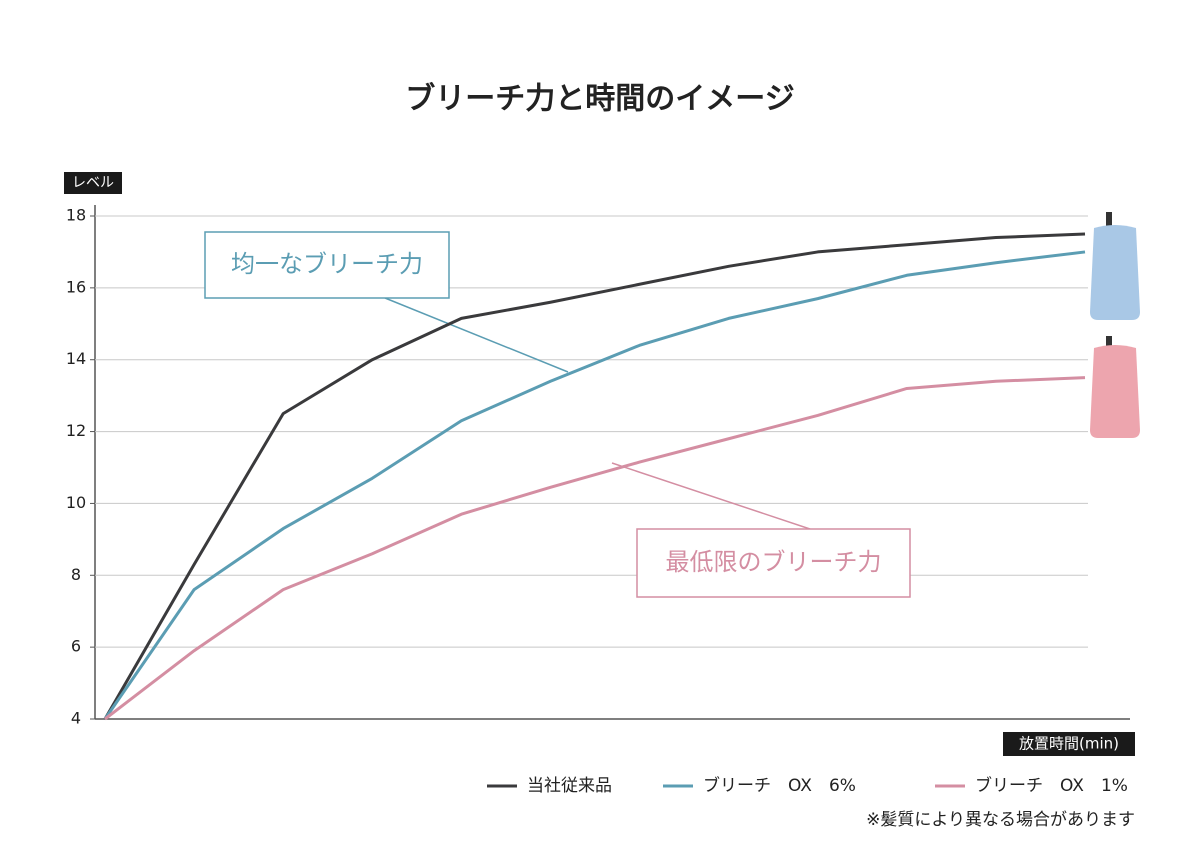 The image size is (1200, 862). I want to click on annotation-text: 最低限のブリーチ力, so click(774, 562).